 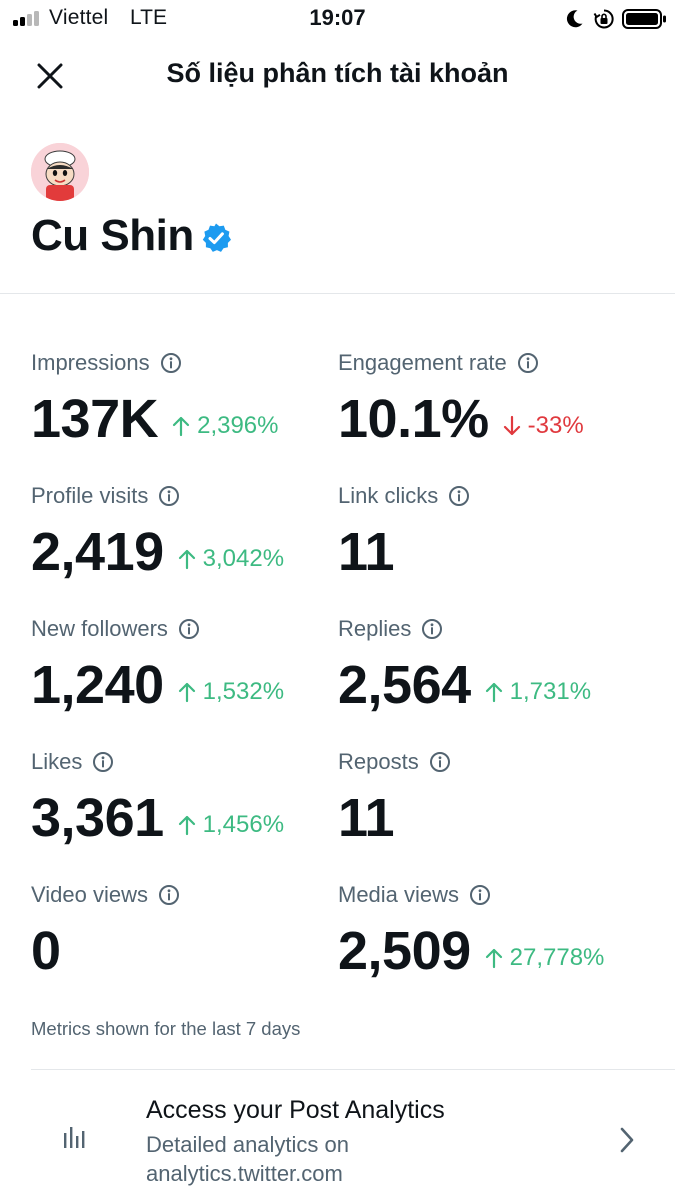 I want to click on metric-label: Impressions, so click(x=90, y=362).